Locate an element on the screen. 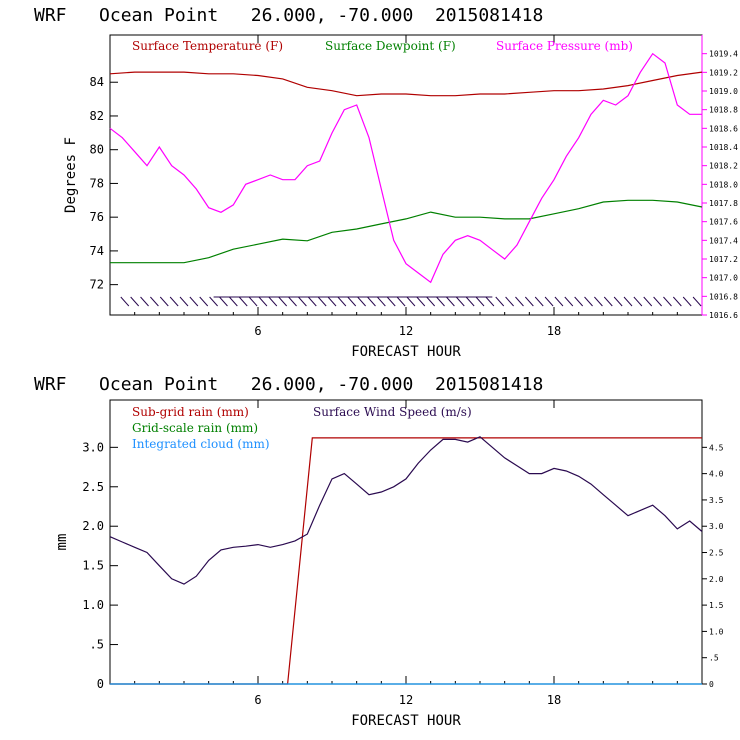  y2-tick-label: .5 is located at coordinates (714, 658).